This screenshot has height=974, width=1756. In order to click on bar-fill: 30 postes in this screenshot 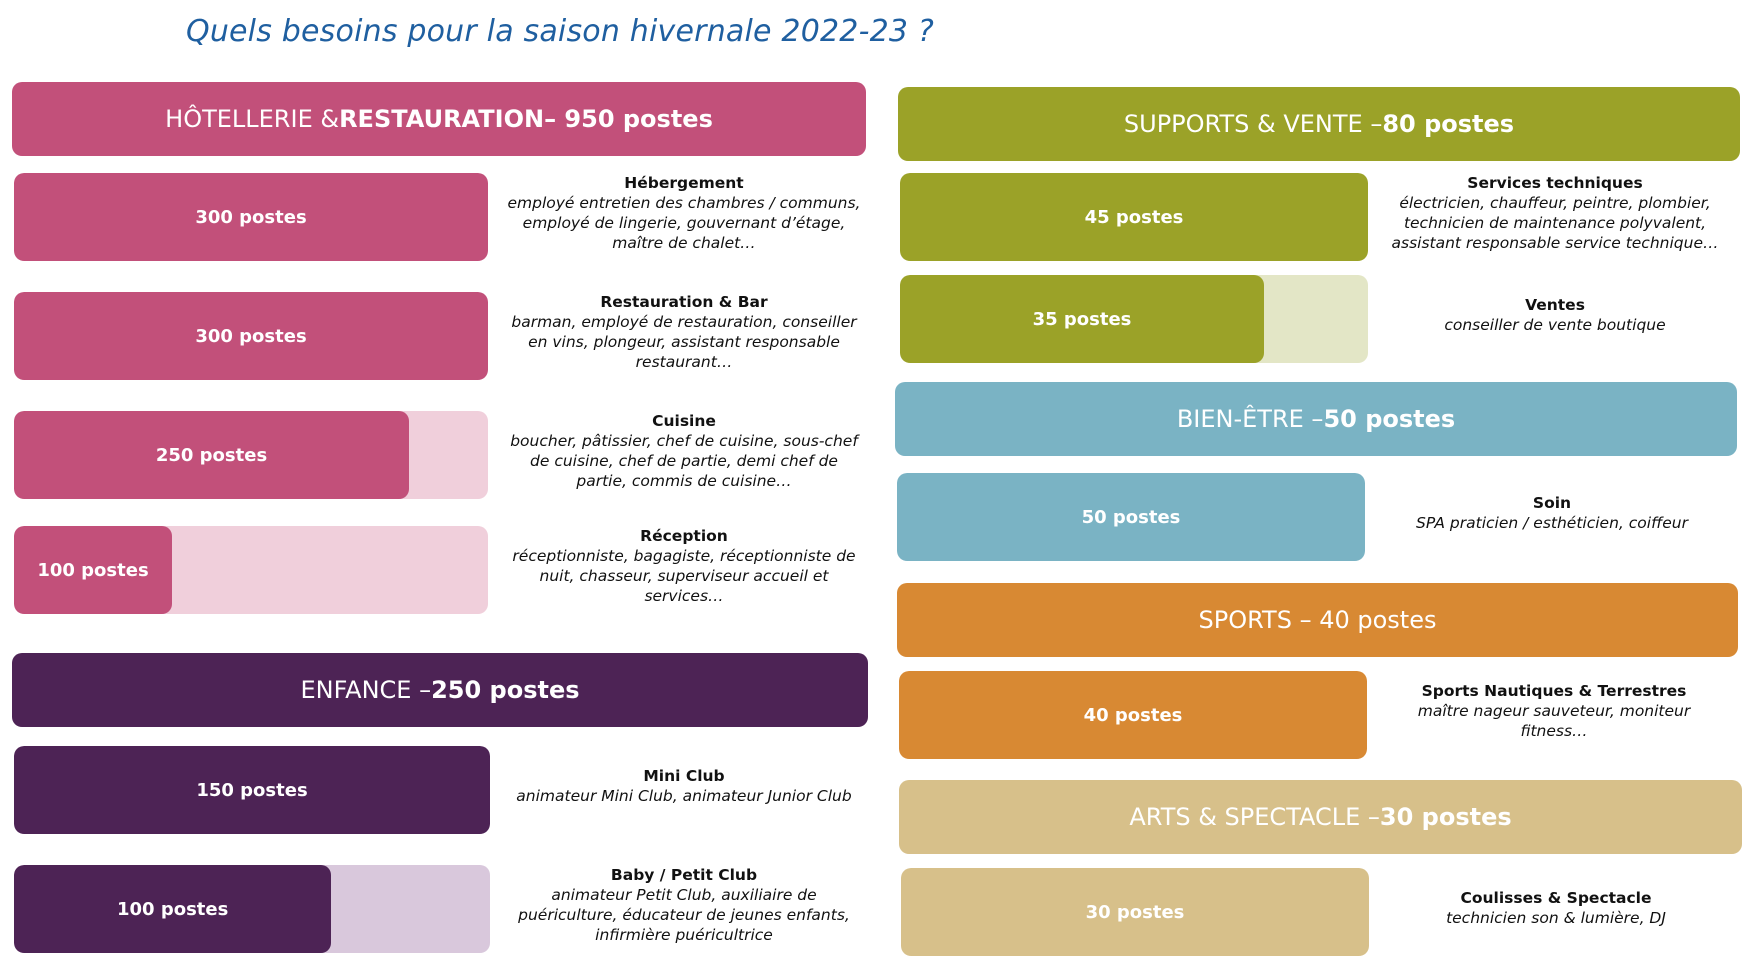, I will do `click(1135, 912)`.